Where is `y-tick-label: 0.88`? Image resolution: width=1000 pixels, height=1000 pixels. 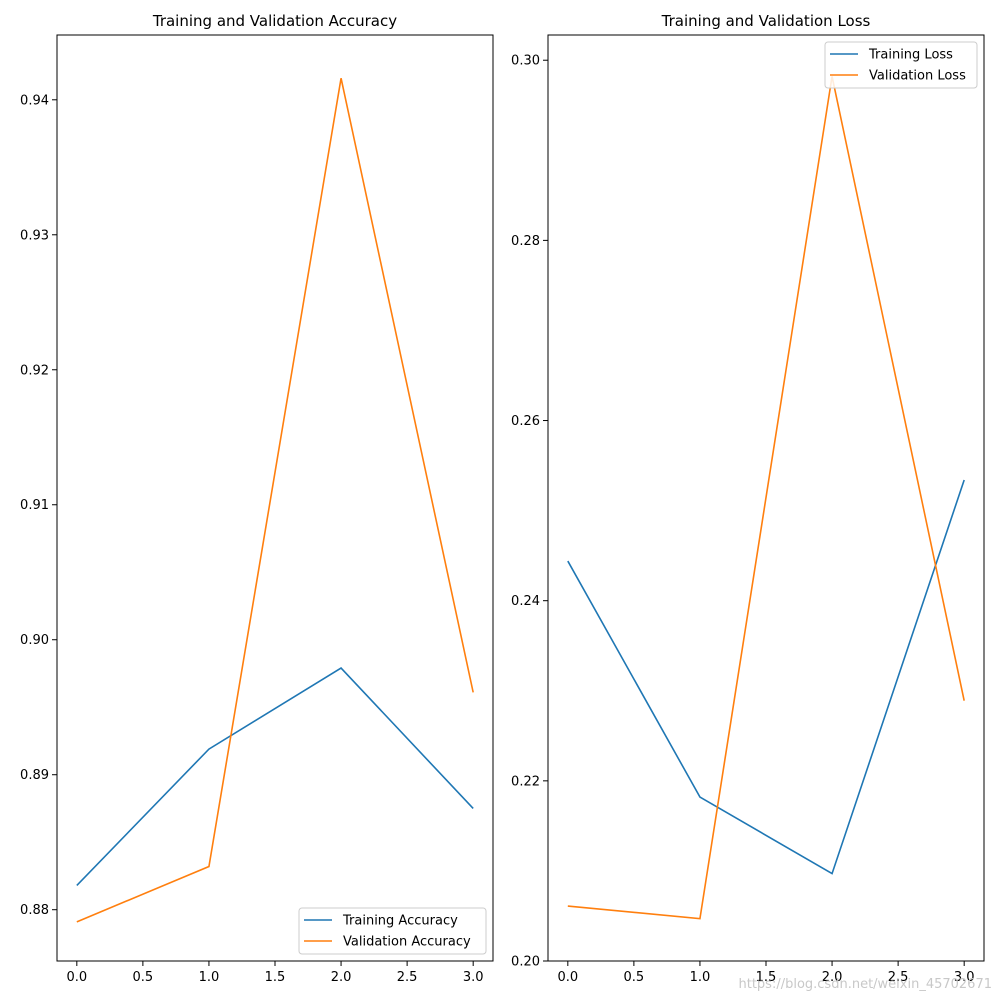 y-tick-label: 0.88 is located at coordinates (34, 910).